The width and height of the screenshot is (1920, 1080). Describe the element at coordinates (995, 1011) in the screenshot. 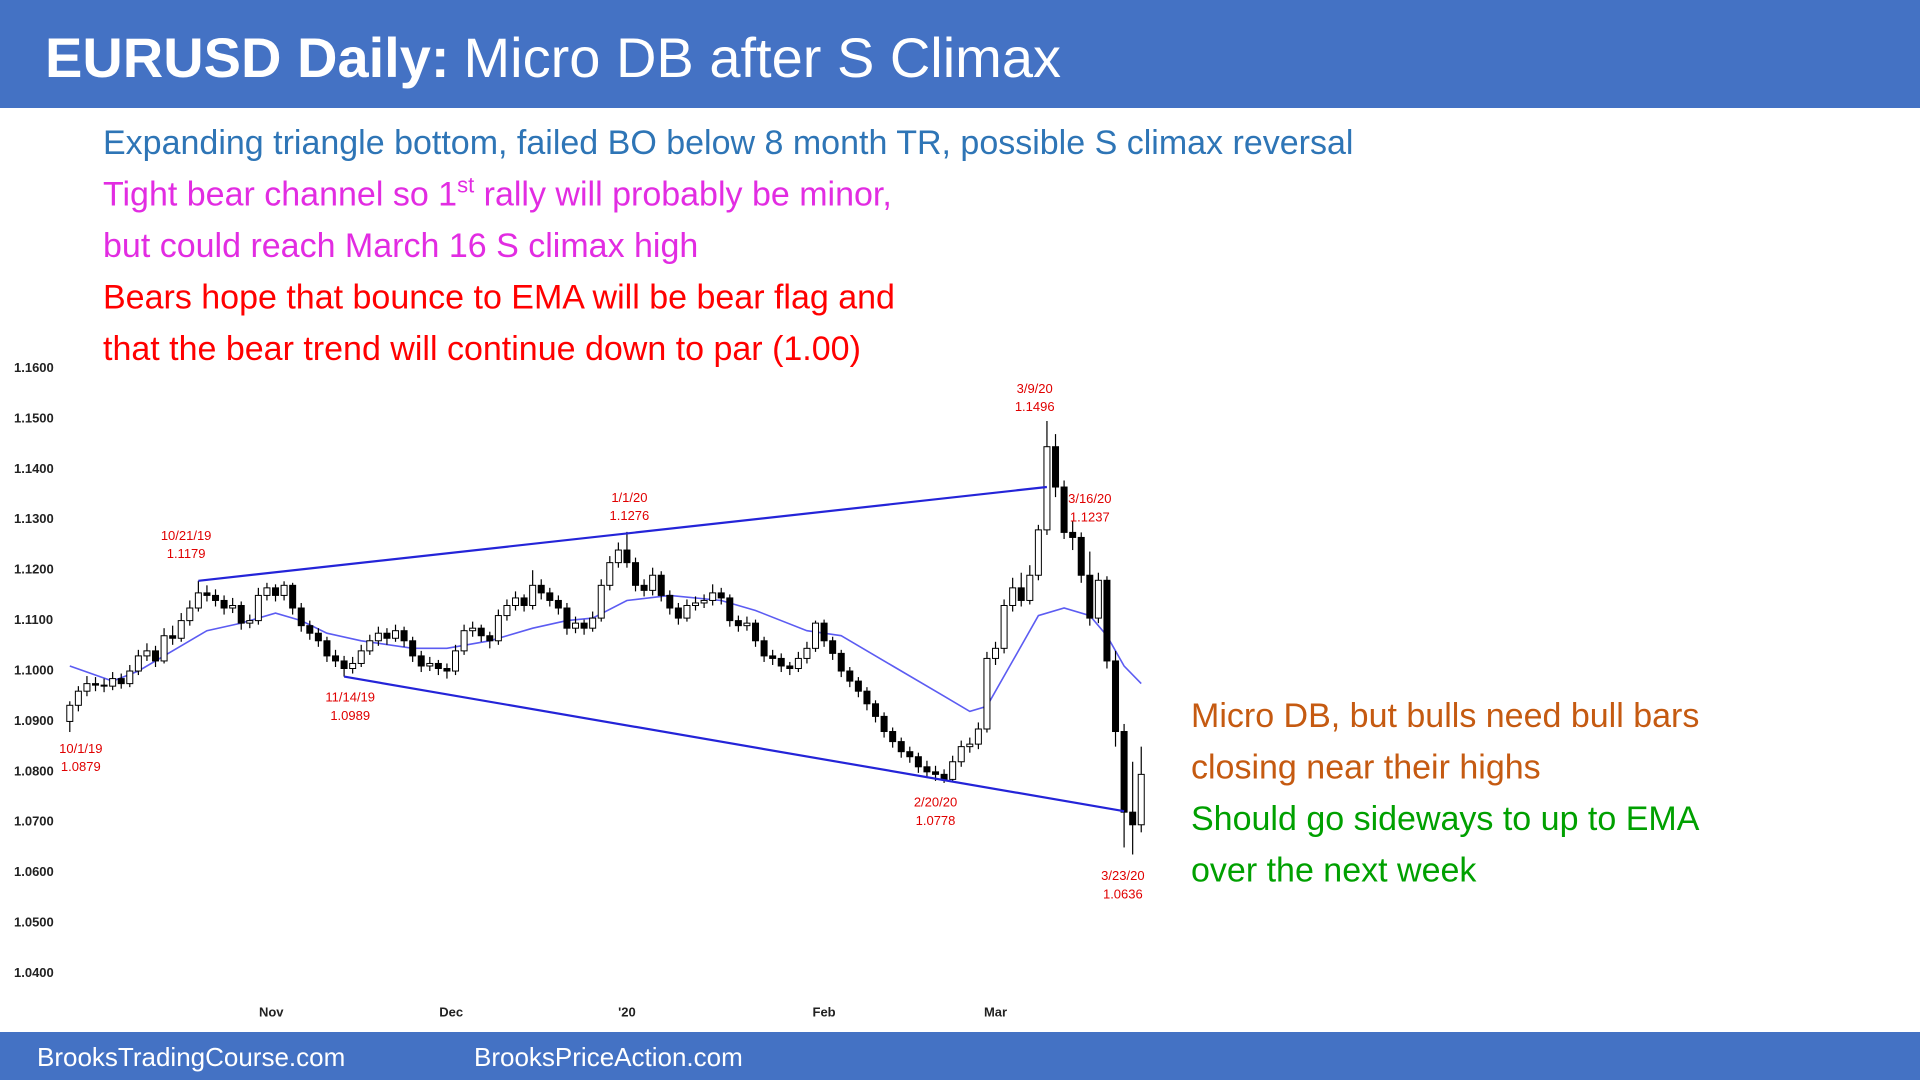

I see `x-tick-label: Mar` at that location.